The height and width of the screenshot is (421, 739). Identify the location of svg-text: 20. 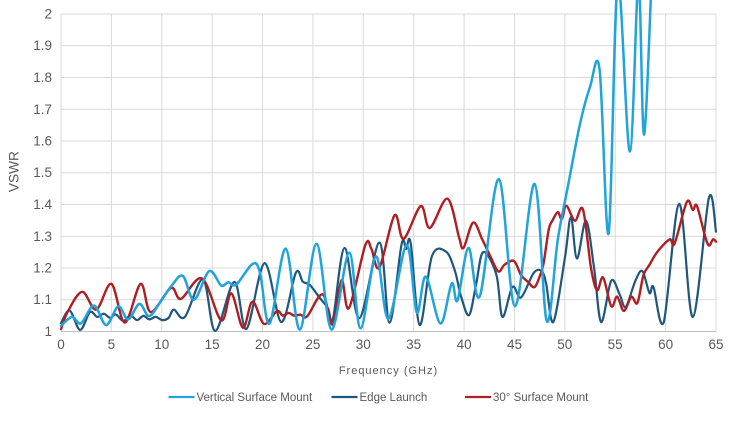
(262, 344).